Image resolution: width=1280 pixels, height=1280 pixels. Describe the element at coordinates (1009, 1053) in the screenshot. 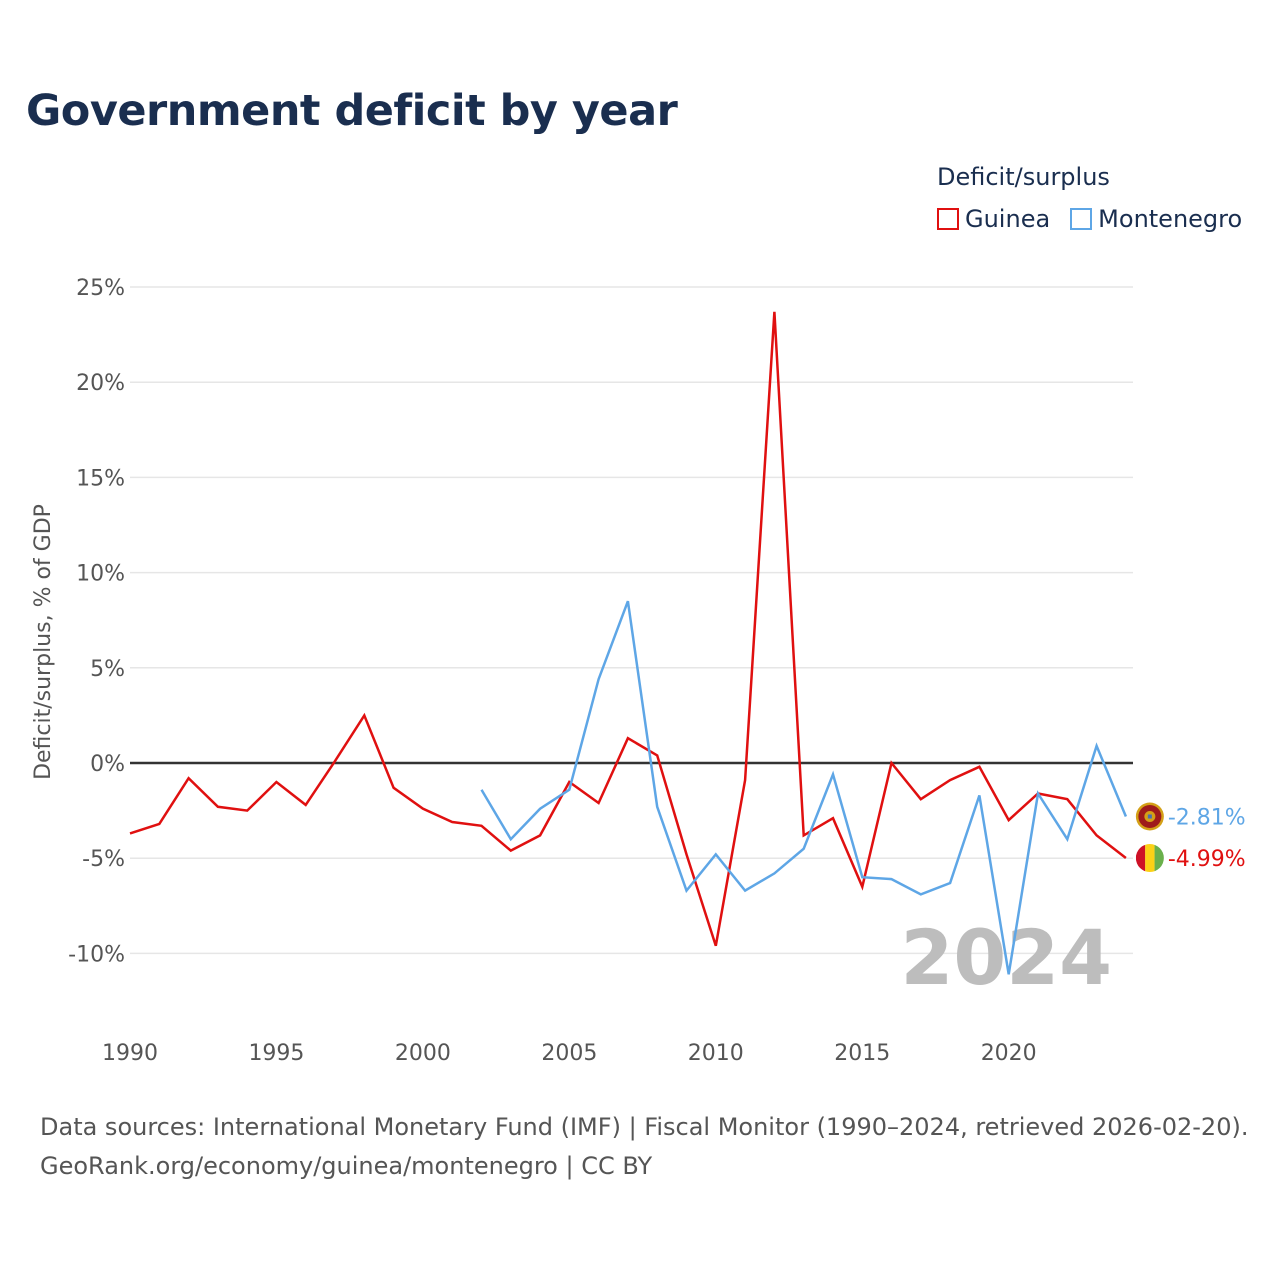

I see `x-tick-label: 2020` at that location.